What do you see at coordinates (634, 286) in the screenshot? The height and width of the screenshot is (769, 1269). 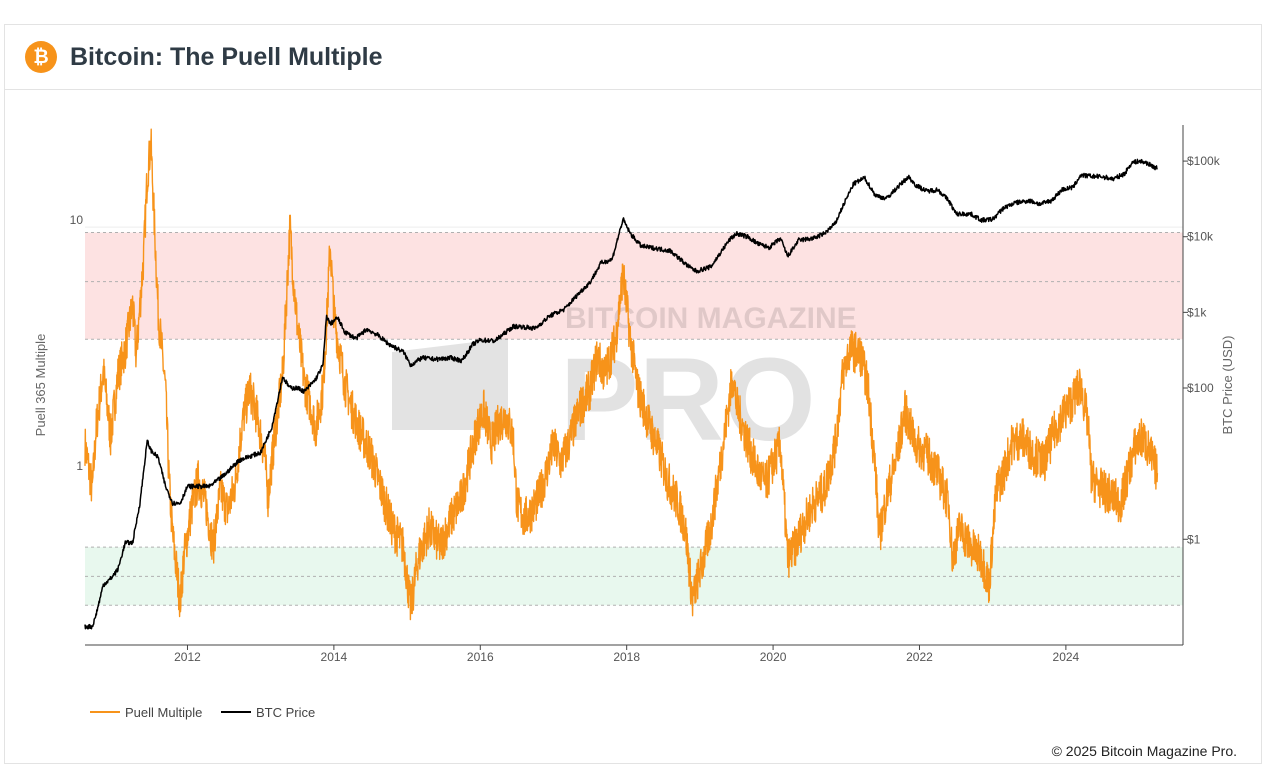 I see `band-high` at bounding box center [634, 286].